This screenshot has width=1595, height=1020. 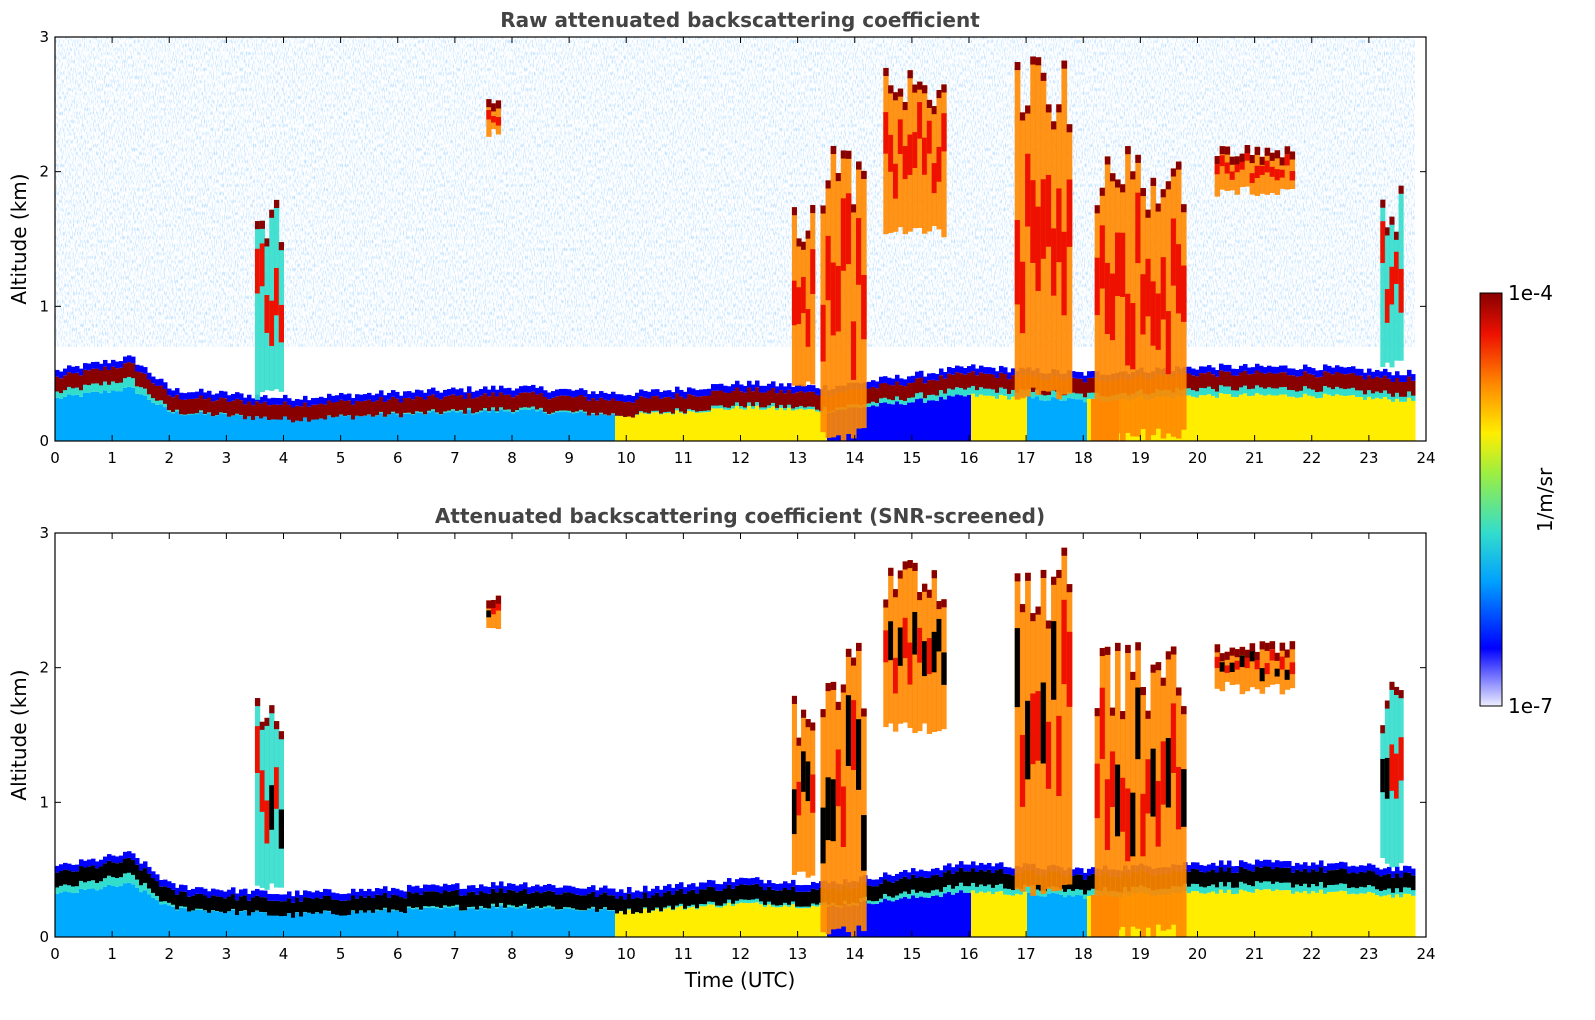 I want to click on x-tick-label: 2, so click(x=169, y=458).